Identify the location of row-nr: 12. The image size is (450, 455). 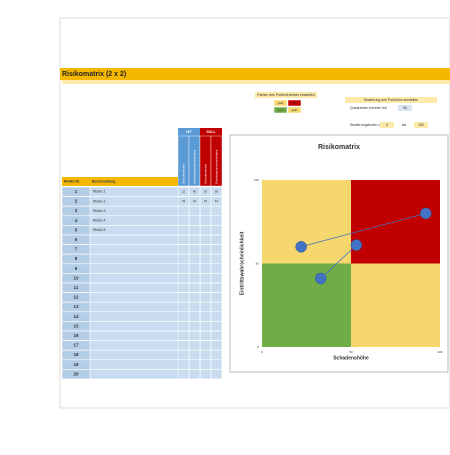
(76, 297).